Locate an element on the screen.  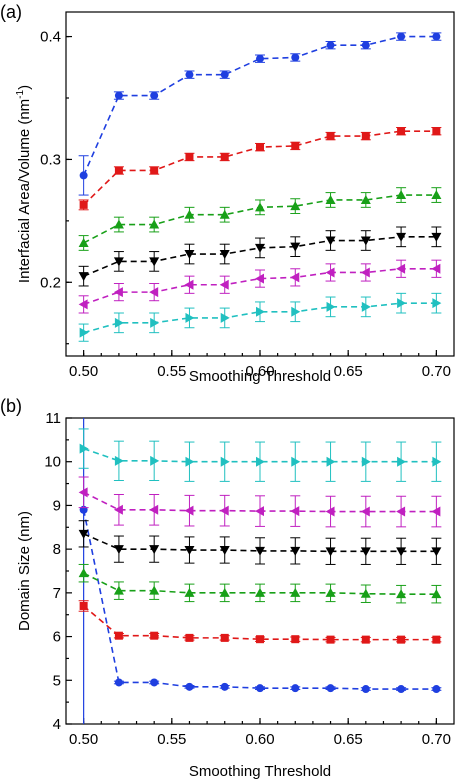
x-tick-label-b-1: 0.55 is located at coordinates (171, 739).